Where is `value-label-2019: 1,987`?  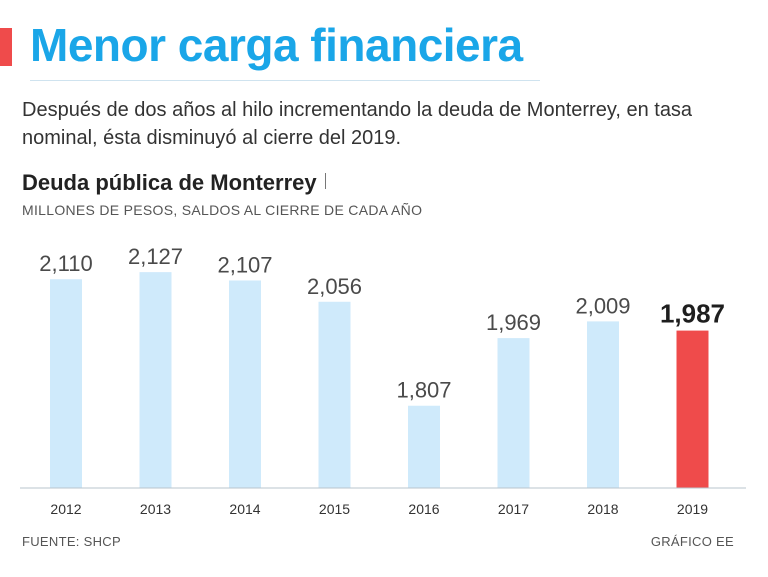
value-label-2019: 1,987 is located at coordinates (692, 314).